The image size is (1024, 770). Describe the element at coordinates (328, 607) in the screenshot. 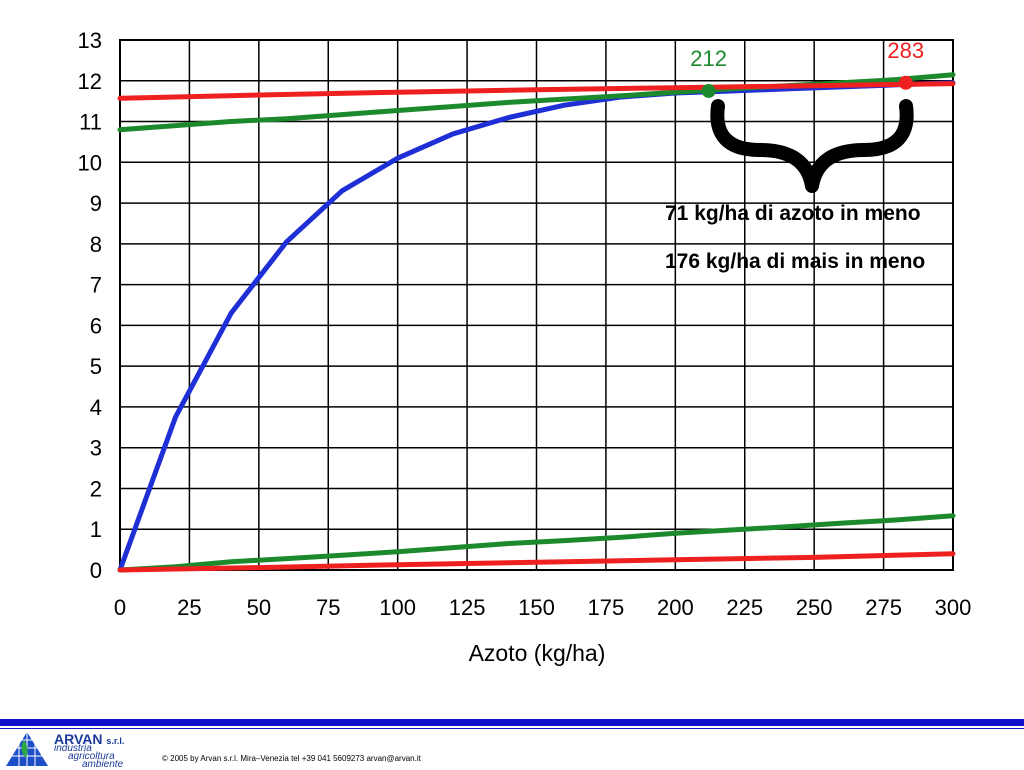

I see `x-tick-label: 75` at that location.